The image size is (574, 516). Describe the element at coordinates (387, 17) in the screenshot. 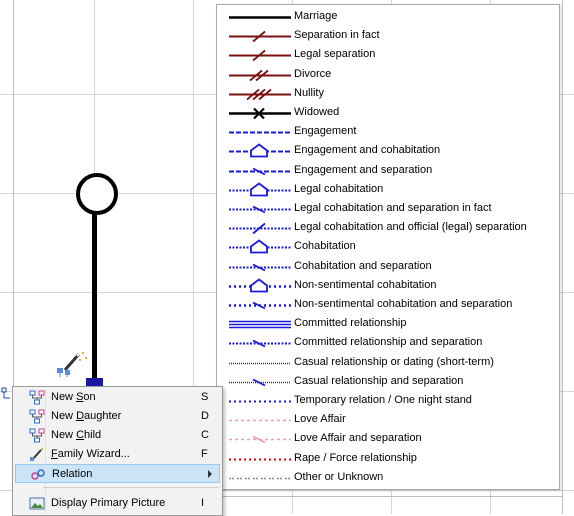

I see `legend-item-marriage: Marriage` at that location.